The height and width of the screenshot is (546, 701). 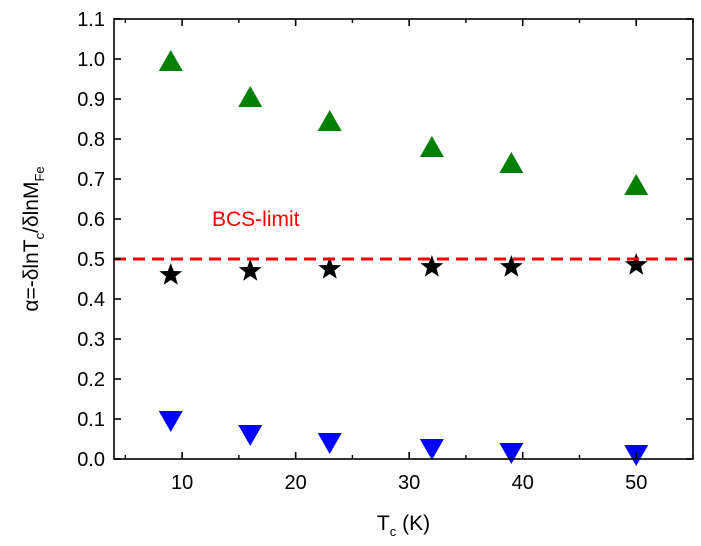 I want to click on y-tick-label: 0.3, so click(x=91, y=340).